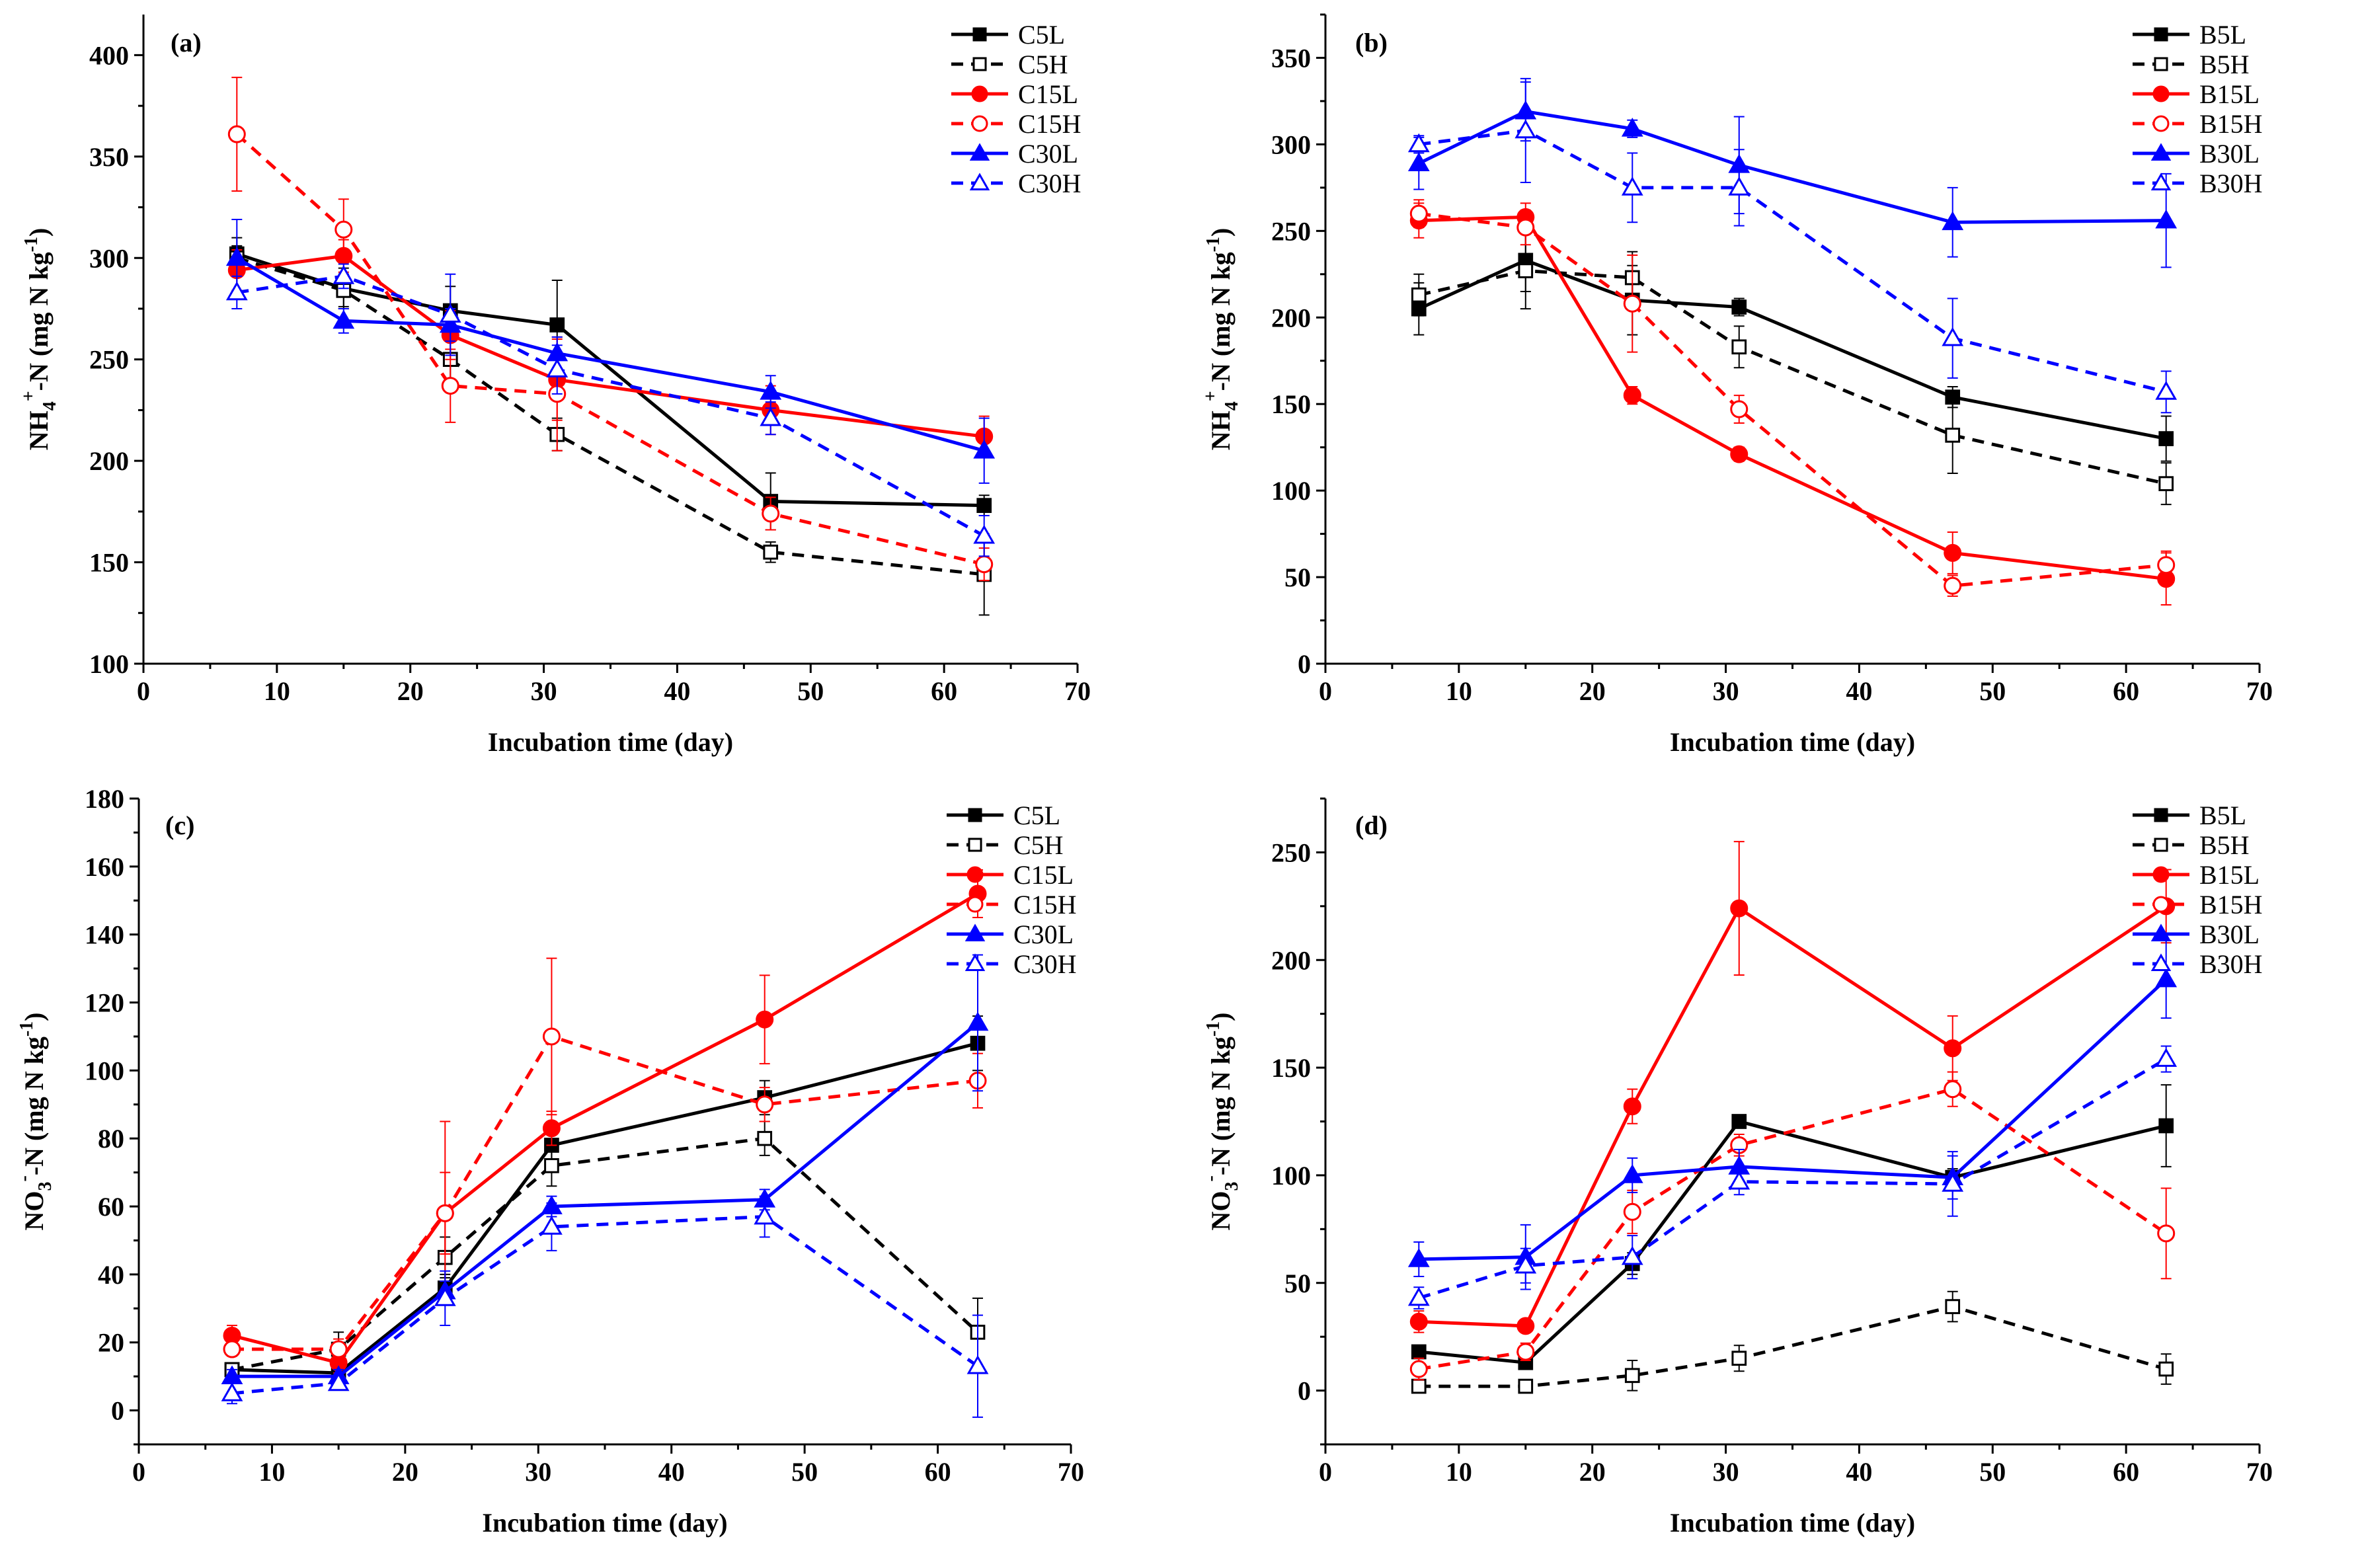 This screenshot has height=1568, width=2360. Describe the element at coordinates (1459, 1472) in the screenshot. I see `x-tick-label: 10` at that location.